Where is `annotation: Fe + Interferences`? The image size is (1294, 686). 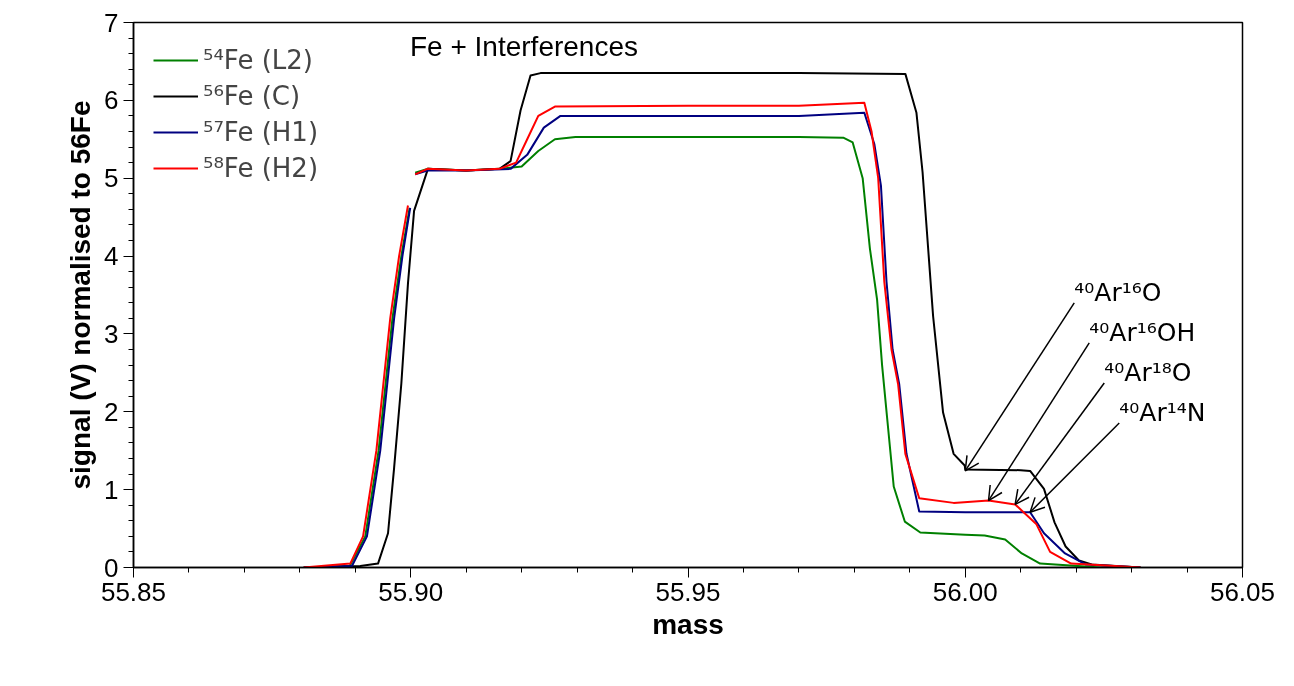
annotation: Fe + Interferences is located at coordinates (524, 46).